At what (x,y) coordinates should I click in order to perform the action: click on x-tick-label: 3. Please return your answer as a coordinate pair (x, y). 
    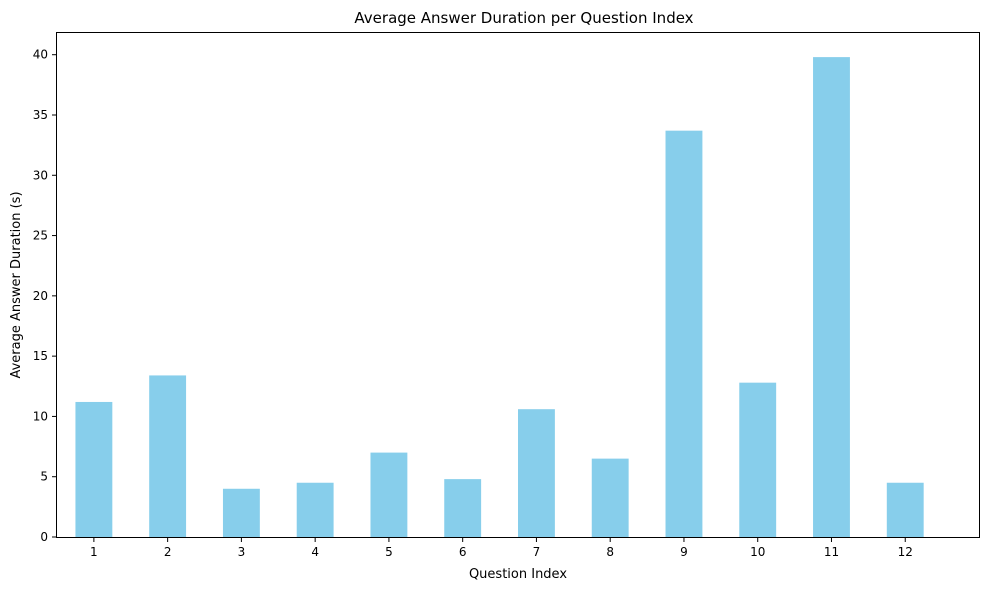
    Looking at the image, I should click on (242, 552).